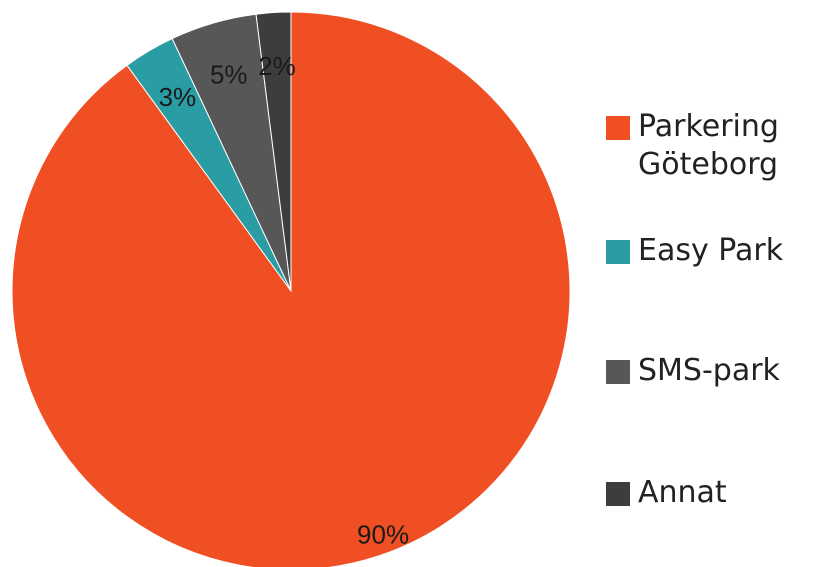 This screenshot has width=818, height=567. I want to click on legend-item-annat: Annat, so click(666, 493).